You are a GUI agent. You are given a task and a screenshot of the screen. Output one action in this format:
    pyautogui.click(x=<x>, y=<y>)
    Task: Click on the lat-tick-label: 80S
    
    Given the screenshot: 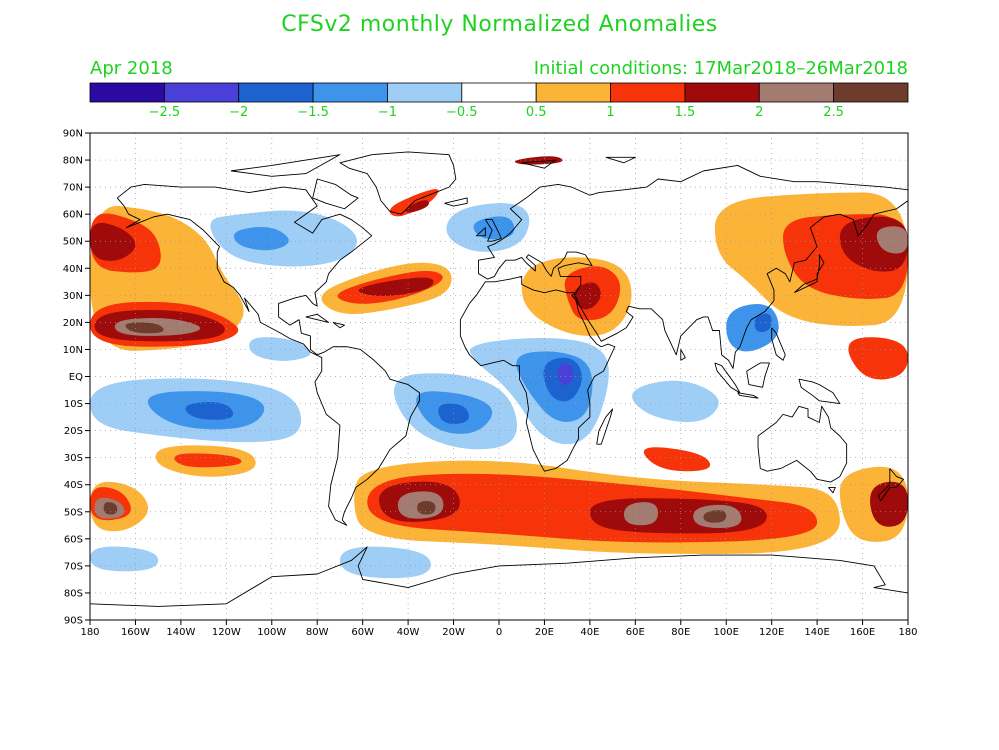 What is the action you would take?
    pyautogui.click(x=73, y=593)
    